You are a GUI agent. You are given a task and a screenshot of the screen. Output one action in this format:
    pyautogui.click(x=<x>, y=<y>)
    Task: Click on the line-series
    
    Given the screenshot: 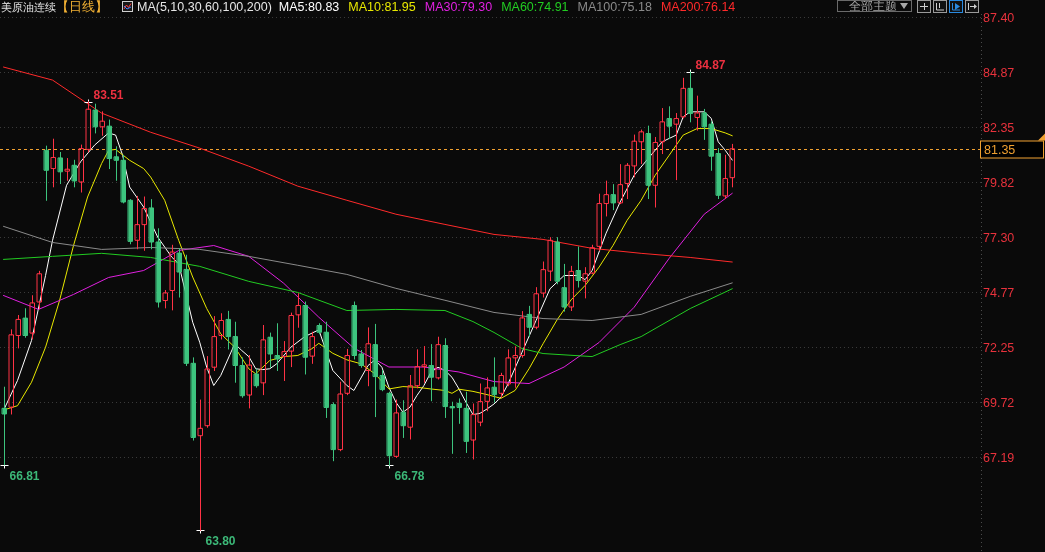 What is the action you would take?
    pyautogui.click(x=368, y=273)
    